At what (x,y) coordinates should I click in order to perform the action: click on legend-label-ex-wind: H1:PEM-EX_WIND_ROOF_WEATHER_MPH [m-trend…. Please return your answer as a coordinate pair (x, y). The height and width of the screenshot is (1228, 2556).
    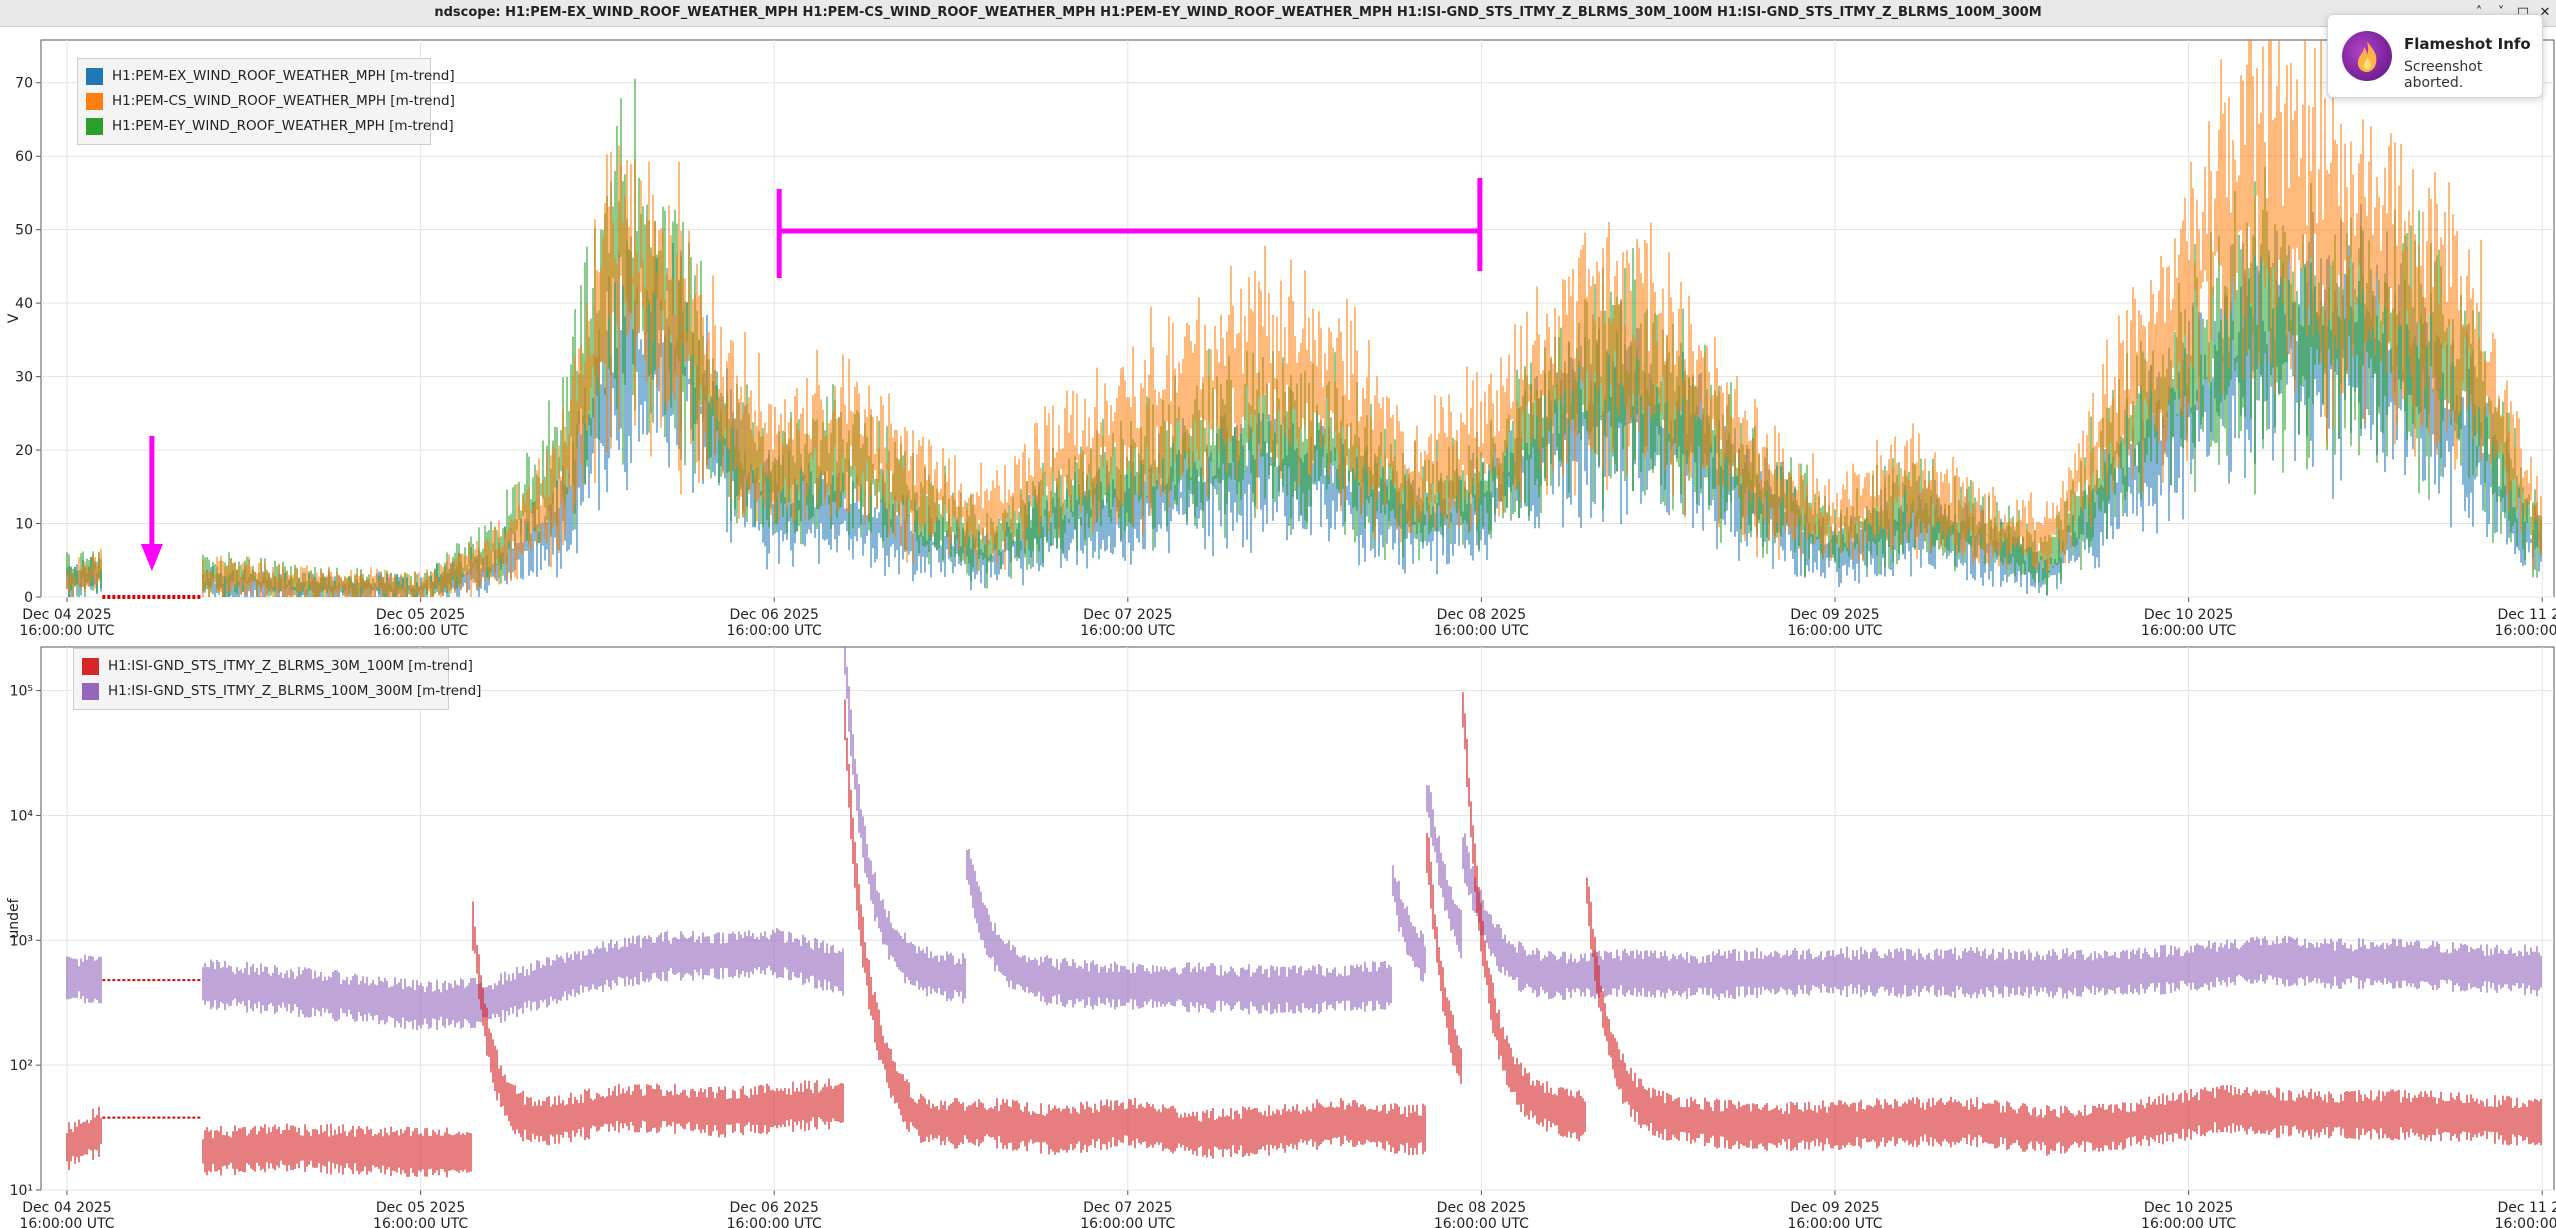
    Looking at the image, I should click on (283, 76).